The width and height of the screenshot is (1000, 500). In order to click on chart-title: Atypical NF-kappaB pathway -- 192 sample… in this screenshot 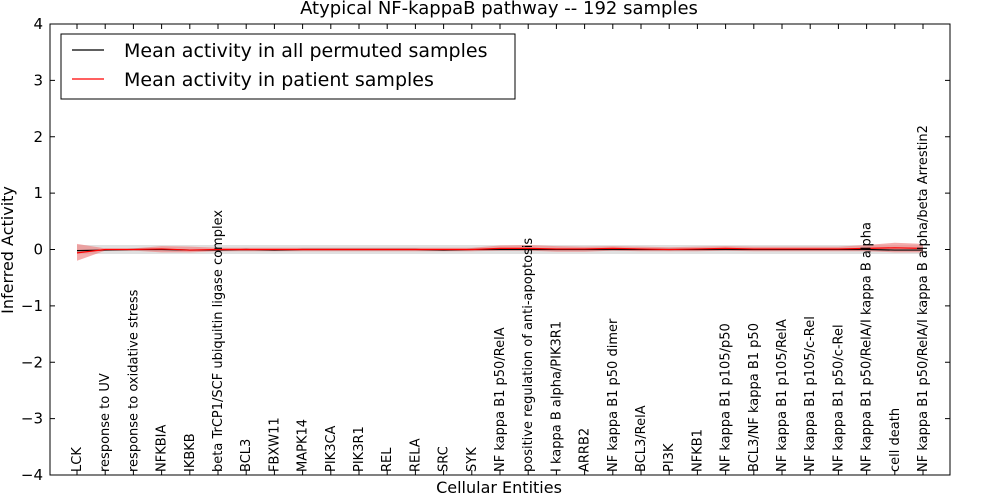, I will do `click(499, 9)`.